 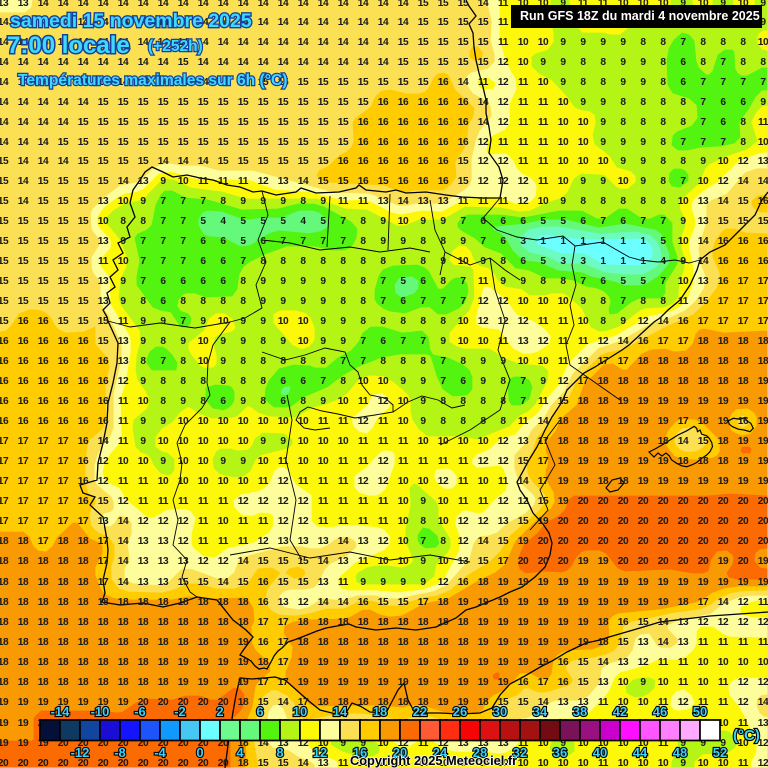 What do you see at coordinates (400, 752) in the screenshot?
I see `svg-text: 20` at bounding box center [400, 752].